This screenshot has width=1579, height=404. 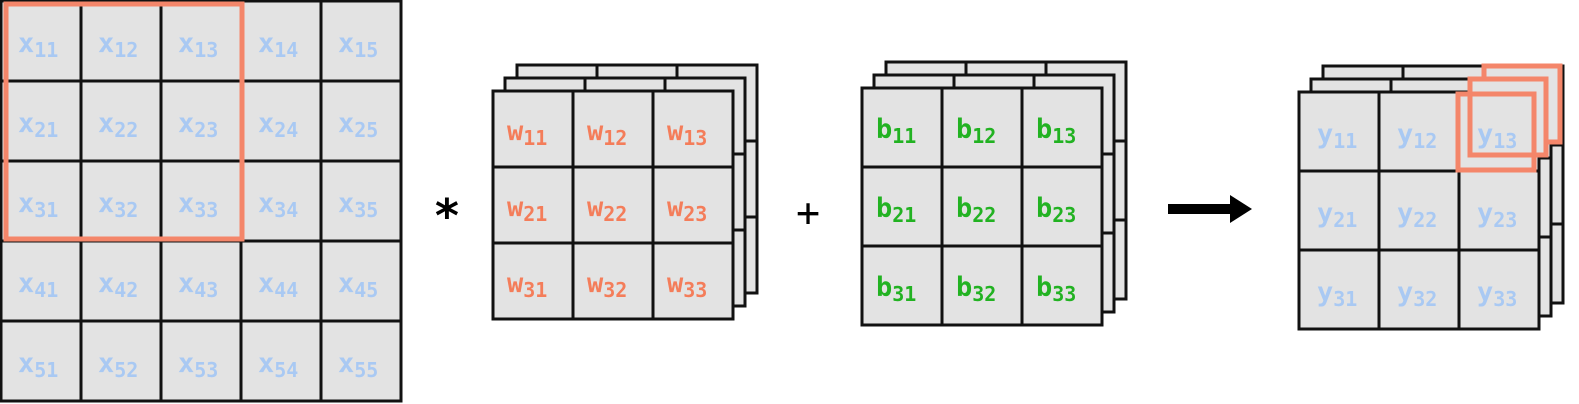 I want to click on output-subscript: 23, so click(x=1505, y=220).